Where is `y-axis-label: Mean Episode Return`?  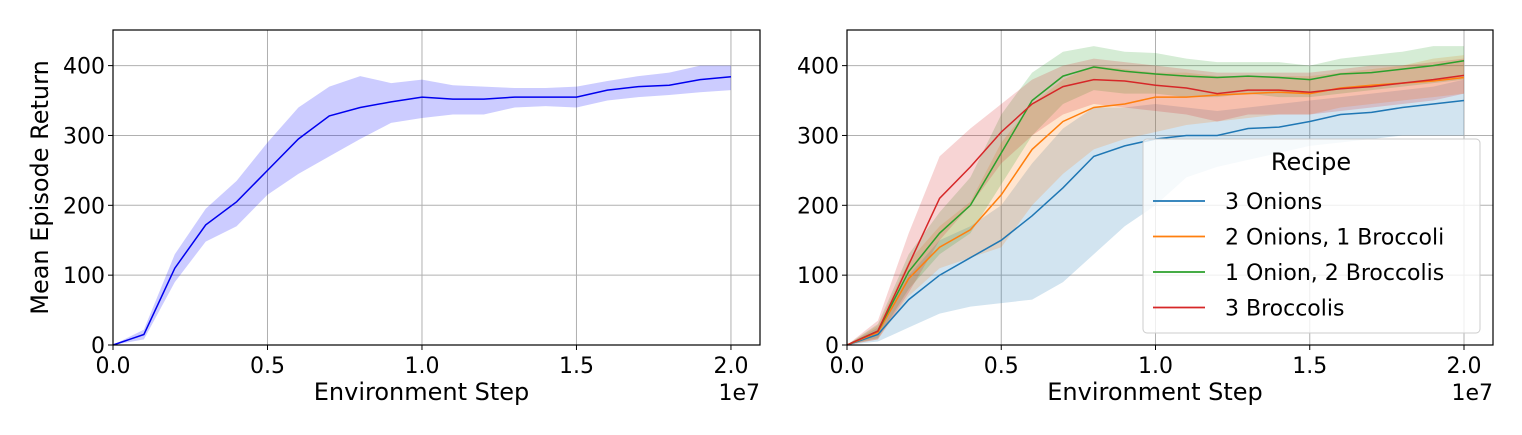 y-axis-label: Mean Episode Return is located at coordinates (40, 187).